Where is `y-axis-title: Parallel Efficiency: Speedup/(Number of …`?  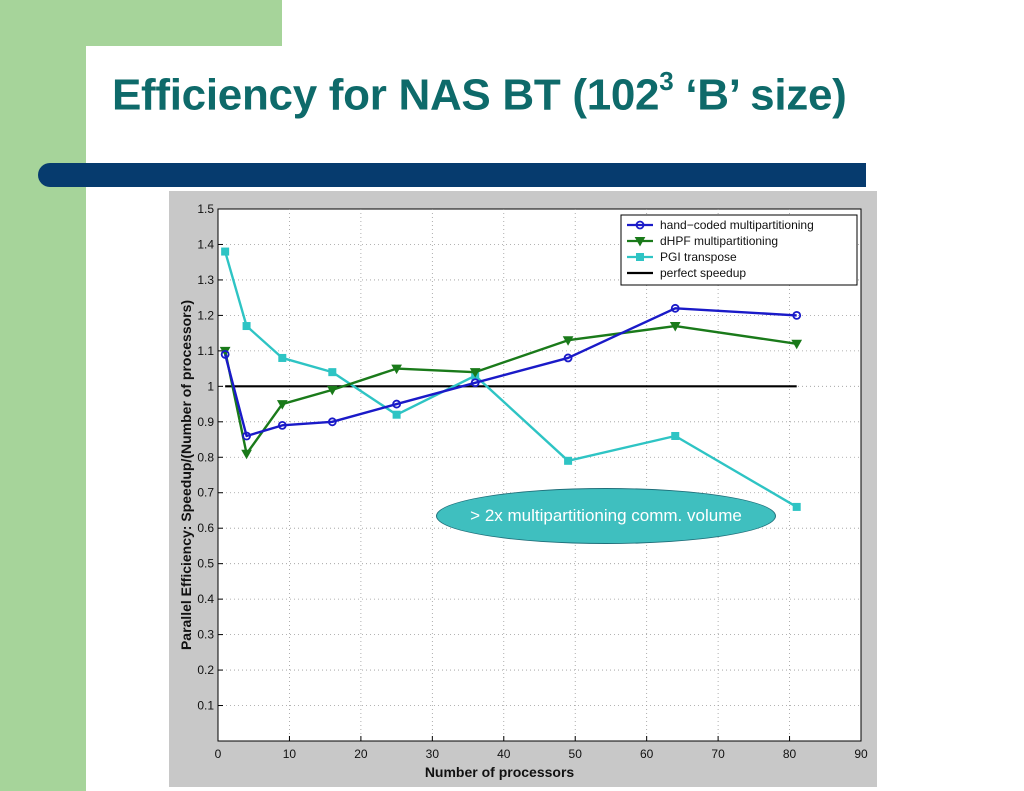 y-axis-title: Parallel Efficiency: Speedup/(Number of … is located at coordinates (186, 475).